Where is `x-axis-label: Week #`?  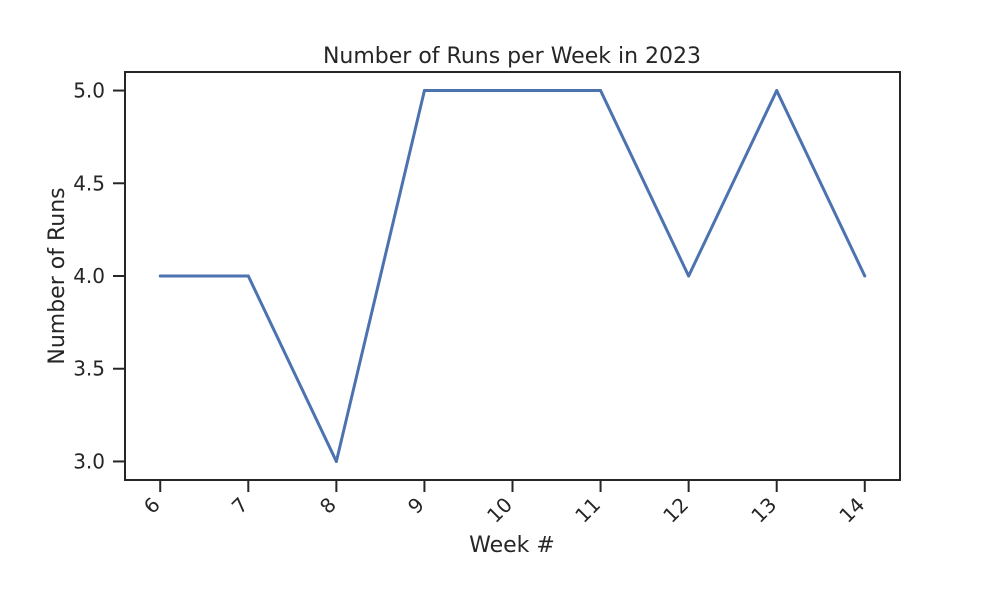
x-axis-label: Week # is located at coordinates (512, 545).